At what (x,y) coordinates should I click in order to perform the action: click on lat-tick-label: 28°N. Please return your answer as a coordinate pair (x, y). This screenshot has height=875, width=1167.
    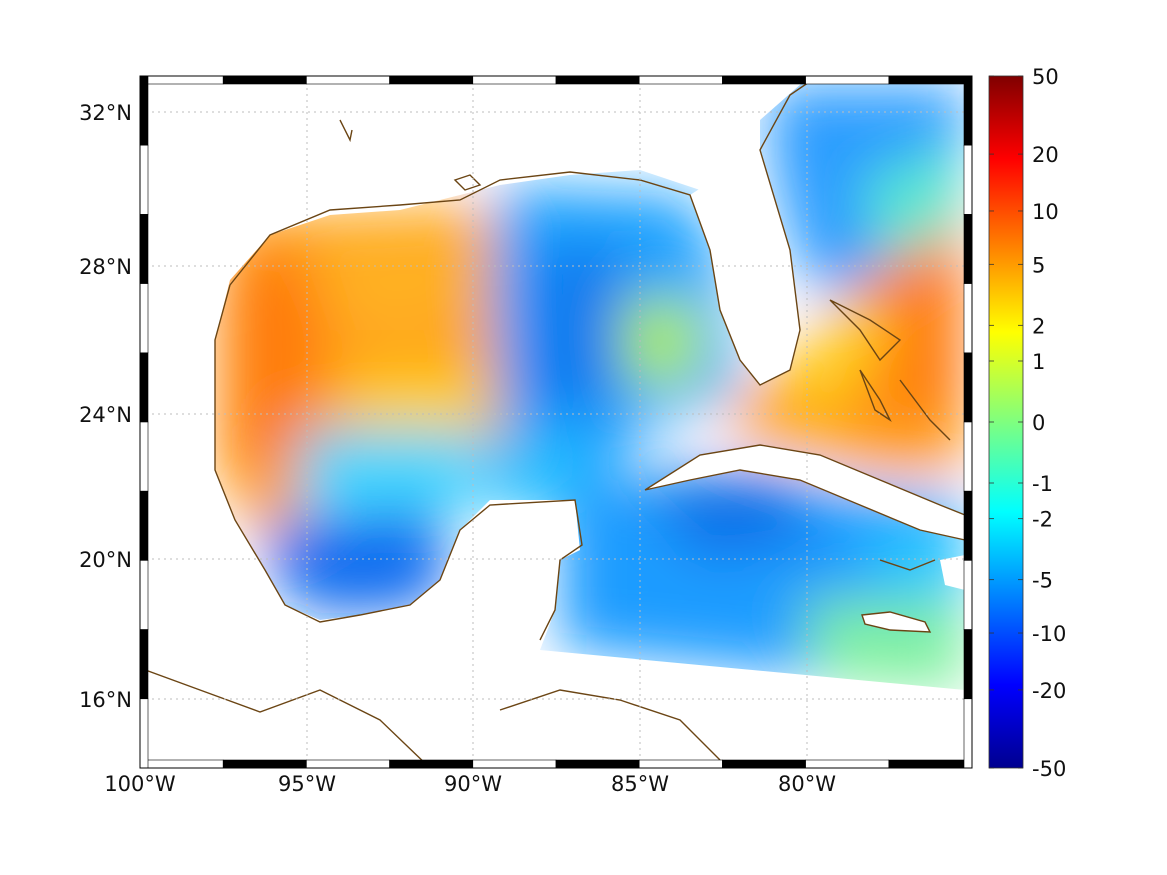
    Looking at the image, I should click on (105, 267).